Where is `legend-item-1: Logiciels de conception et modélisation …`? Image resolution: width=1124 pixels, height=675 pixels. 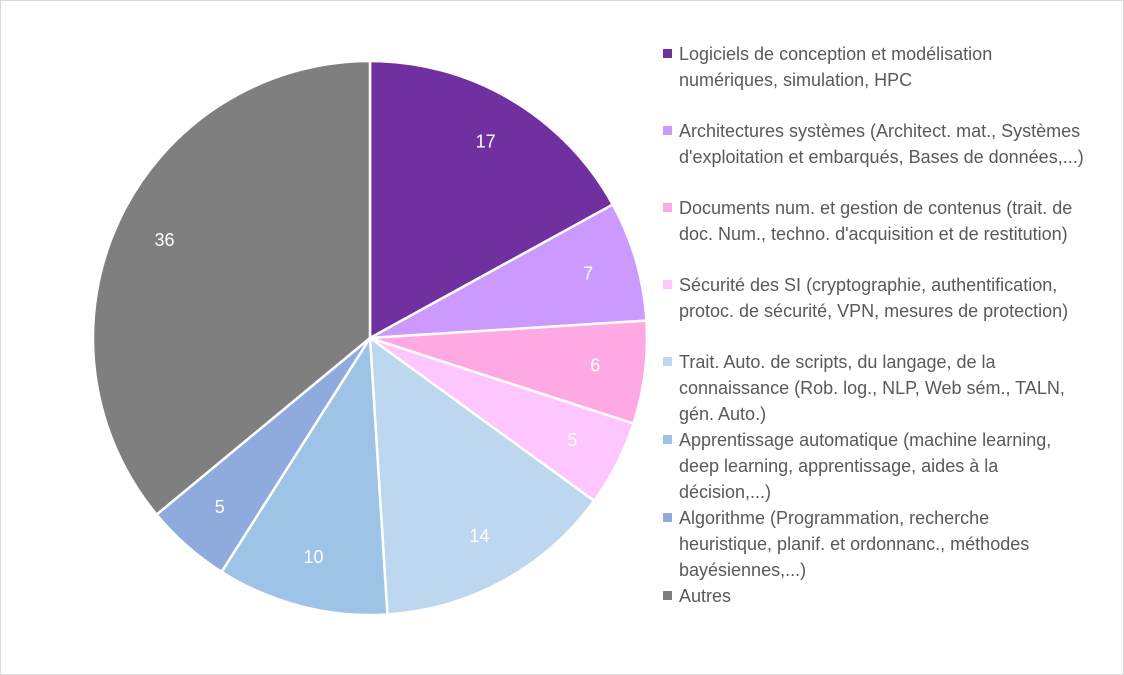 legend-item-1: Logiciels de conception et modélisation … is located at coordinates (888, 67).